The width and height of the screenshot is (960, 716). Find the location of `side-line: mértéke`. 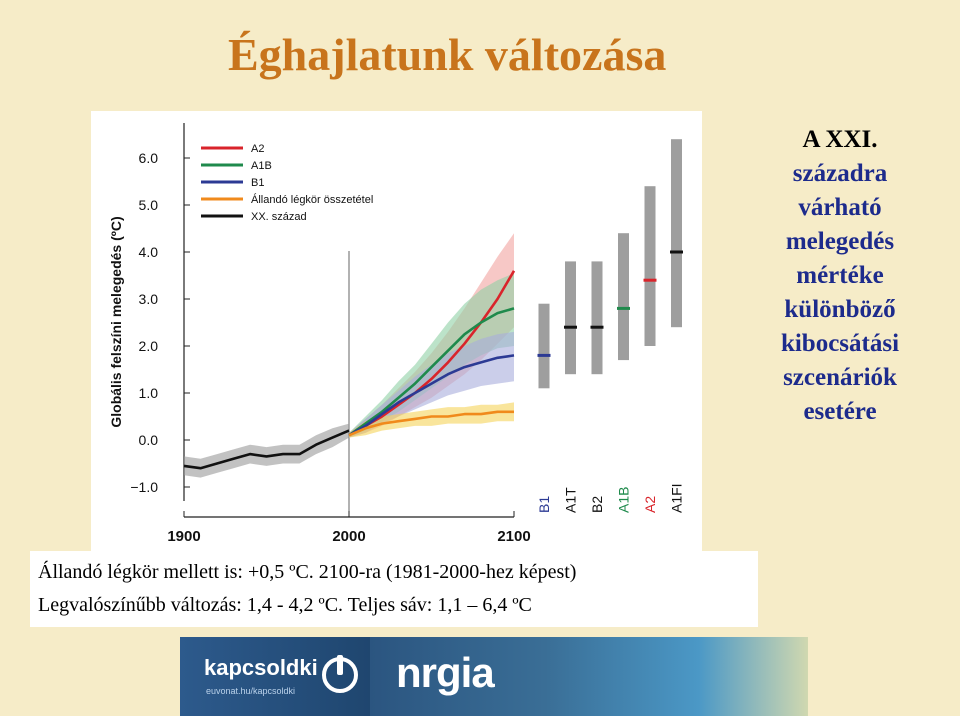

side-line: mértéke is located at coordinates (840, 275).